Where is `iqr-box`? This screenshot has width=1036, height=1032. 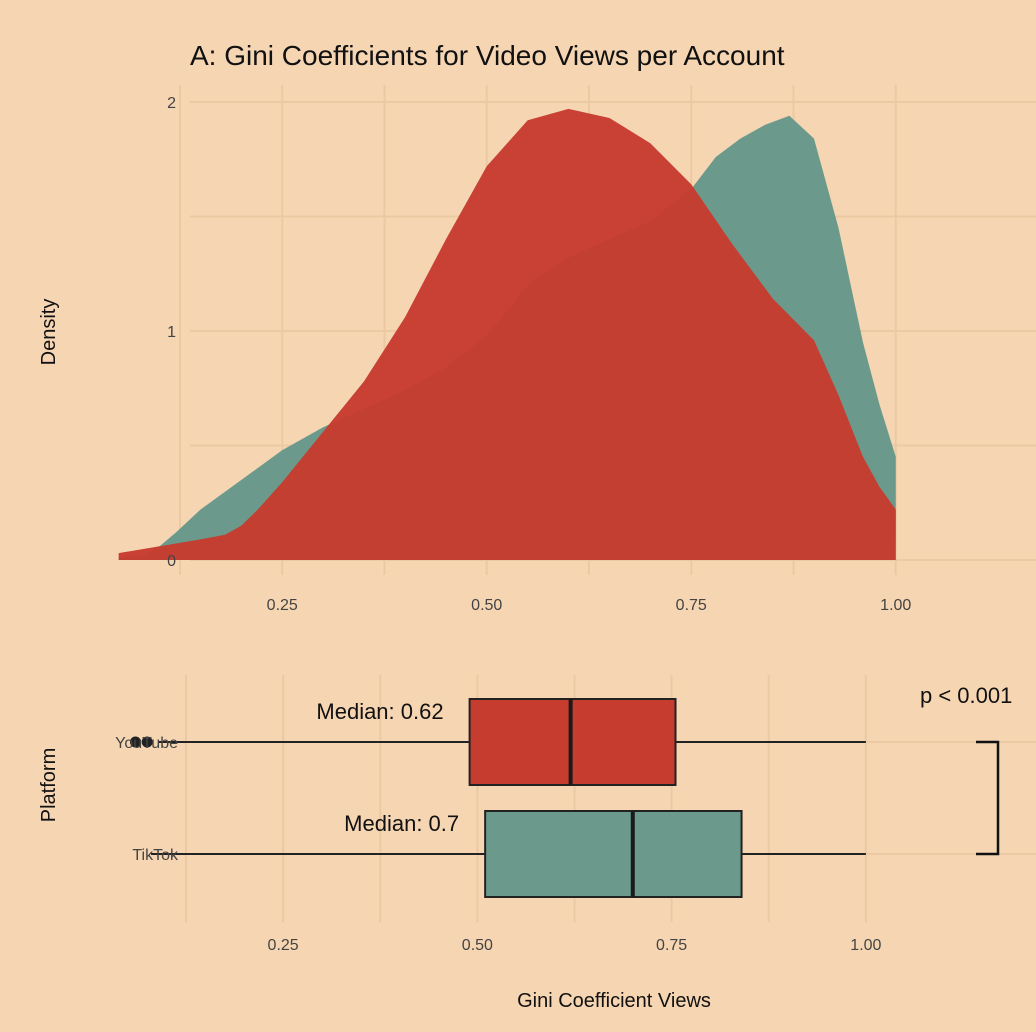 iqr-box is located at coordinates (613, 854).